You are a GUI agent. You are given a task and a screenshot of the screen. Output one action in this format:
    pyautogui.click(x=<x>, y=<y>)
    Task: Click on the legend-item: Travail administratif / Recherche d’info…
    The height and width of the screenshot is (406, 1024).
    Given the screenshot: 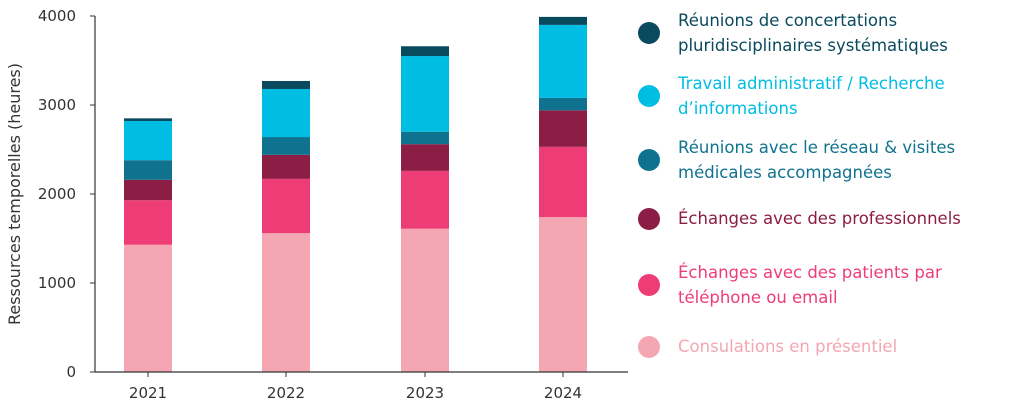 What is the action you would take?
    pyautogui.click(x=828, y=101)
    